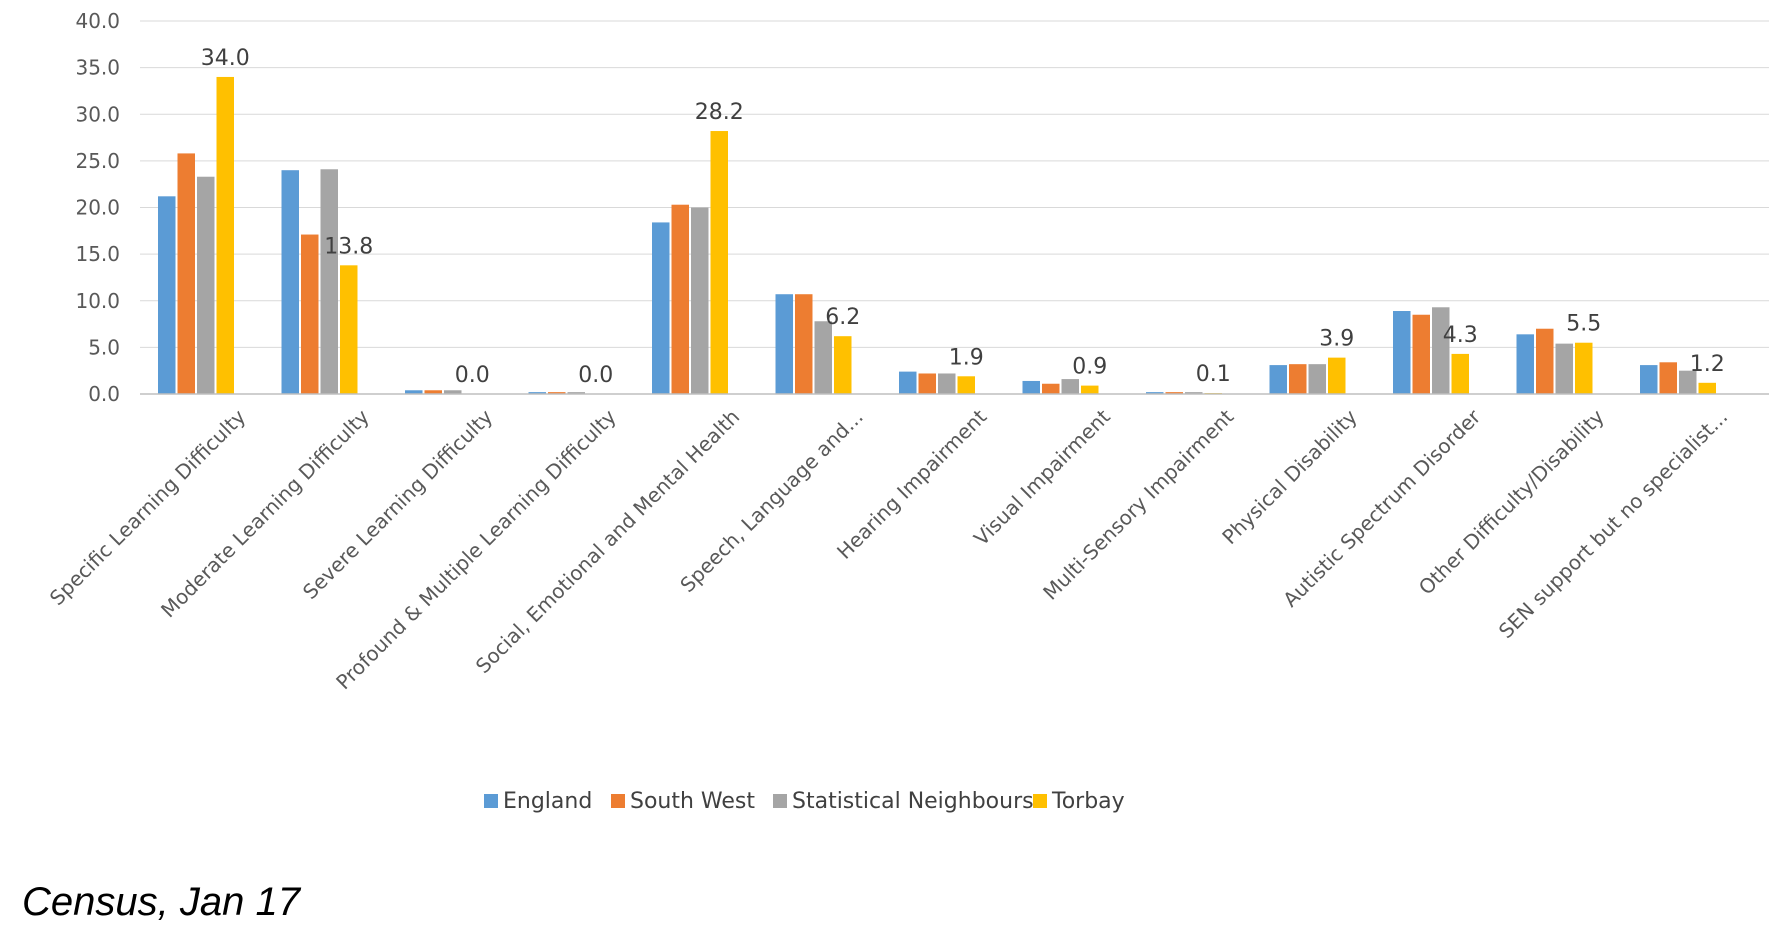  Describe the element at coordinates (148, 507) in the screenshot. I see `category-label: Specific Learning Difficulty` at that location.